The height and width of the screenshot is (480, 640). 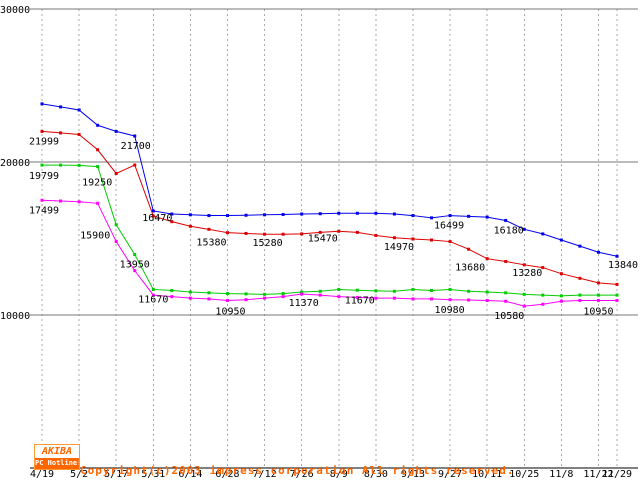 I want to click on data-point-label: 15470, so click(x=323, y=238).